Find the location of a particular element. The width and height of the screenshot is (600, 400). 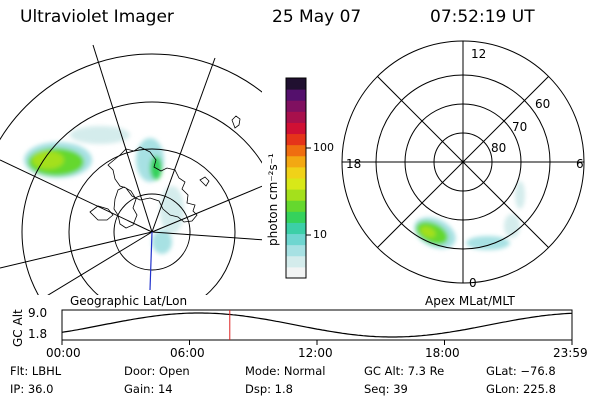

time-tick-0000: 00:00 is located at coordinates (63, 353).